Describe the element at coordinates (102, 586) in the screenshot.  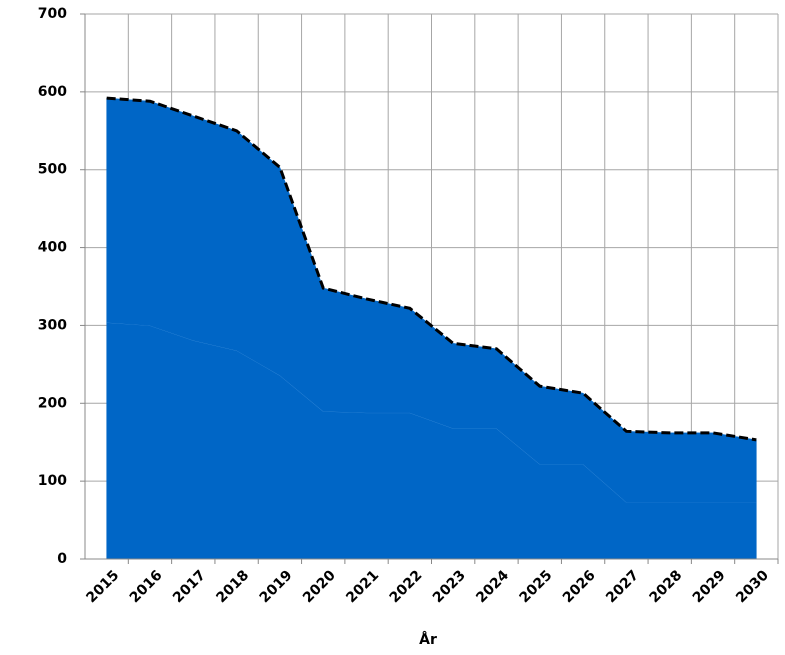
I see `x-tick-label: 2015` at that location.